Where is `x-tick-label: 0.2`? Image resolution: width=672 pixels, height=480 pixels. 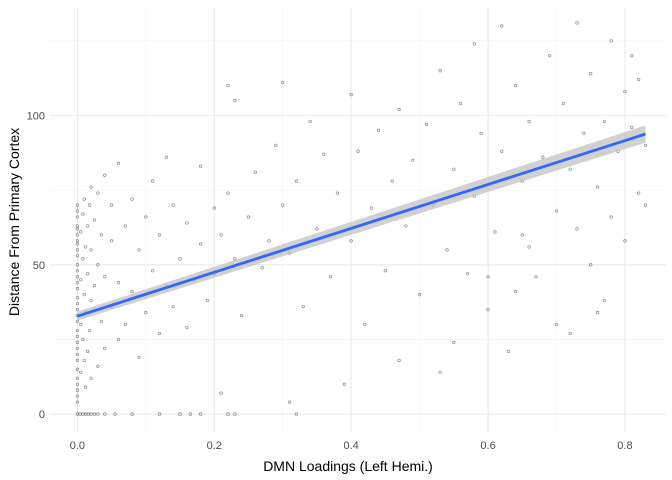 x-tick-label: 0.2 is located at coordinates (214, 446).